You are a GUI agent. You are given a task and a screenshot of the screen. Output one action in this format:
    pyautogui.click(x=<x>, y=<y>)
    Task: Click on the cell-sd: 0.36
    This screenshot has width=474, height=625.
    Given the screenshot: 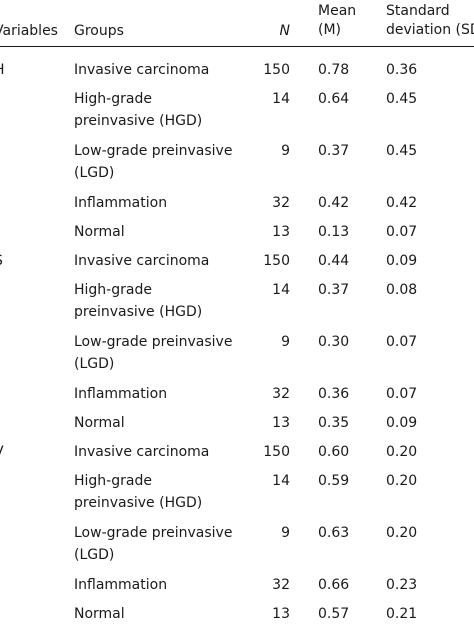 What is the action you would take?
    pyautogui.click(x=402, y=70)
    